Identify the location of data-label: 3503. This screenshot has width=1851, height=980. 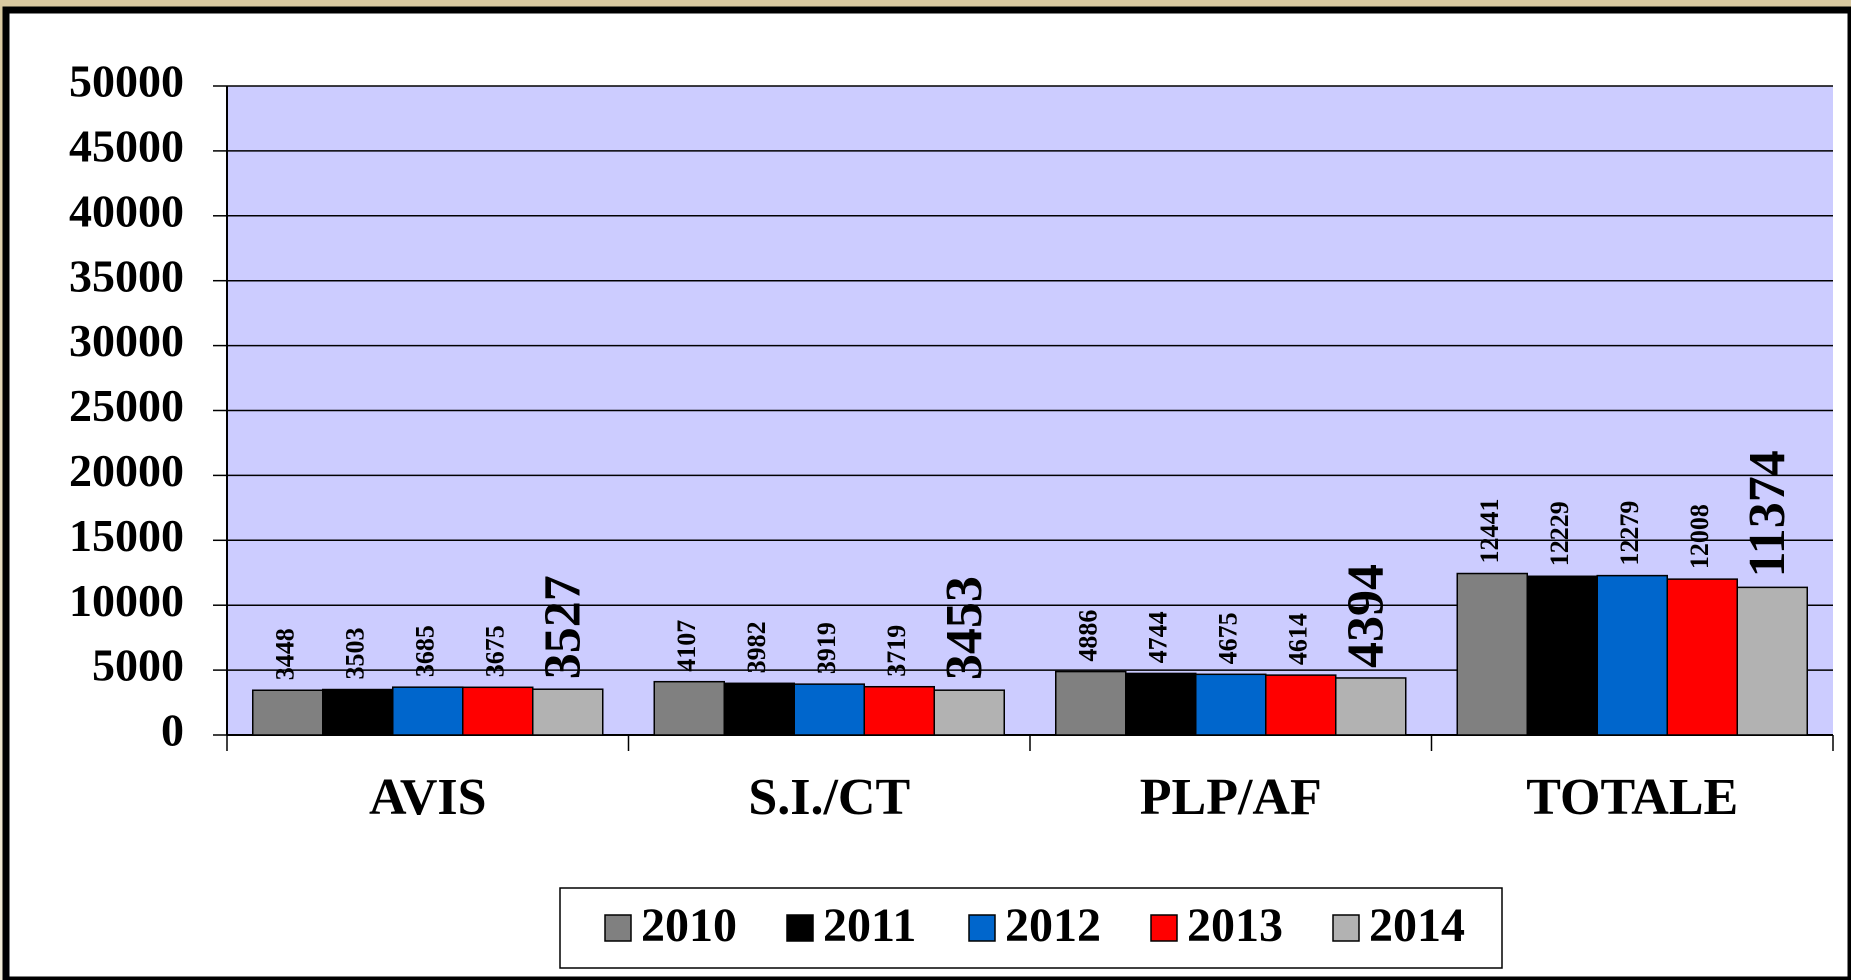
(355, 654).